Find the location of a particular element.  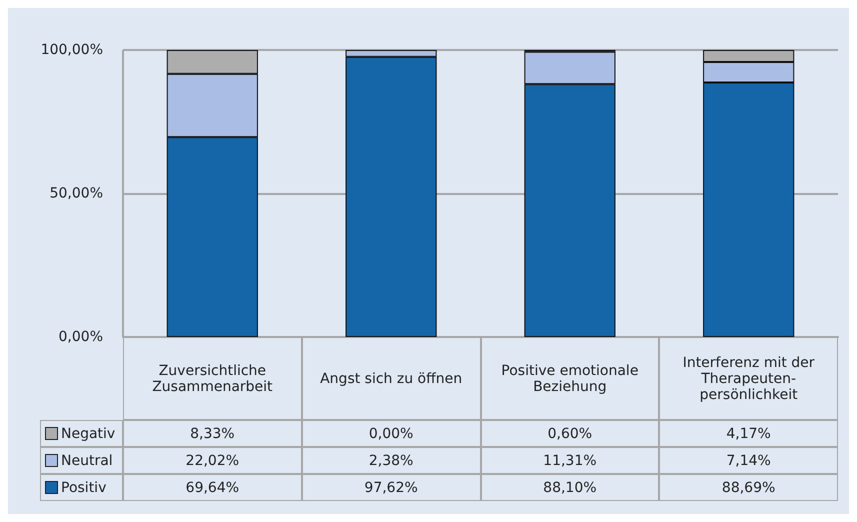

data-label: 7,14% is located at coordinates (748, 460).